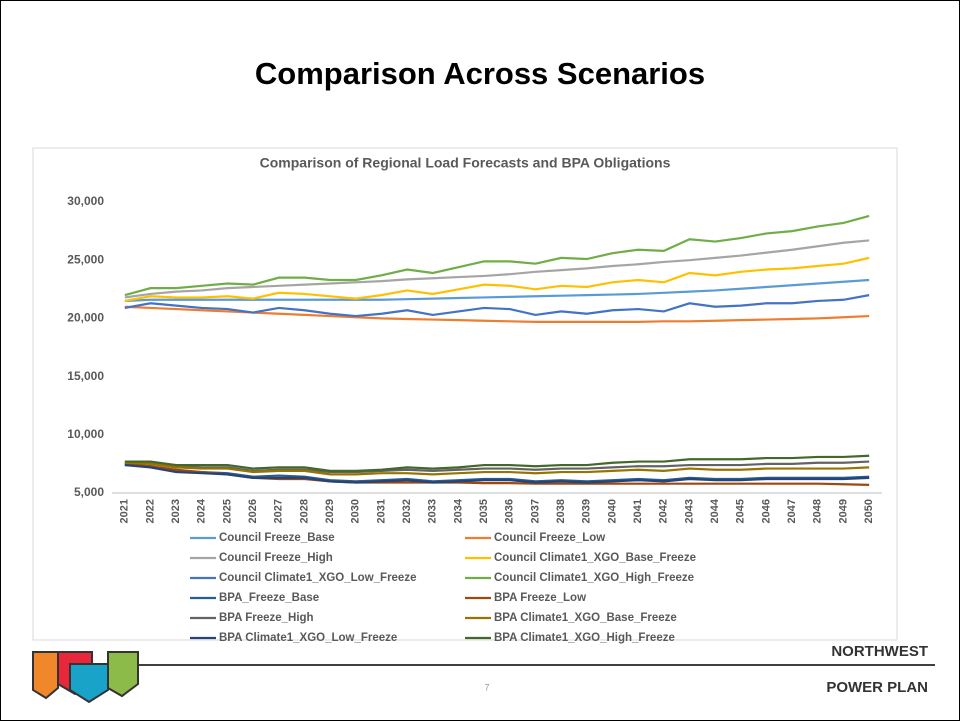 The height and width of the screenshot is (721, 960). What do you see at coordinates (308, 638) in the screenshot?
I see `legend-label: BPA Climate1_XGO_Low_Freeze` at bounding box center [308, 638].